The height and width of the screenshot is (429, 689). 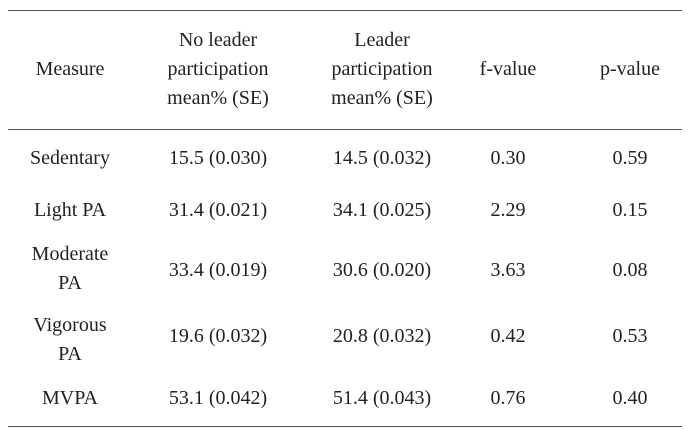 What do you see at coordinates (345, 426) in the screenshot?
I see `table-bottom-rule` at bounding box center [345, 426].